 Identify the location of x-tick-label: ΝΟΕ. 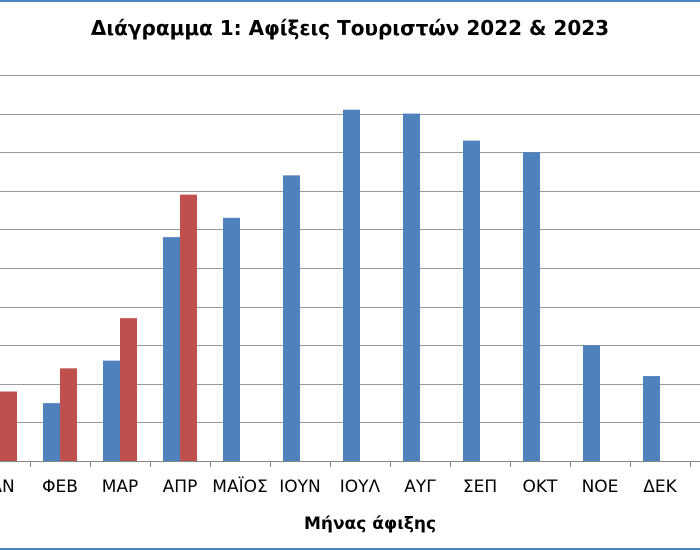
(600, 487).